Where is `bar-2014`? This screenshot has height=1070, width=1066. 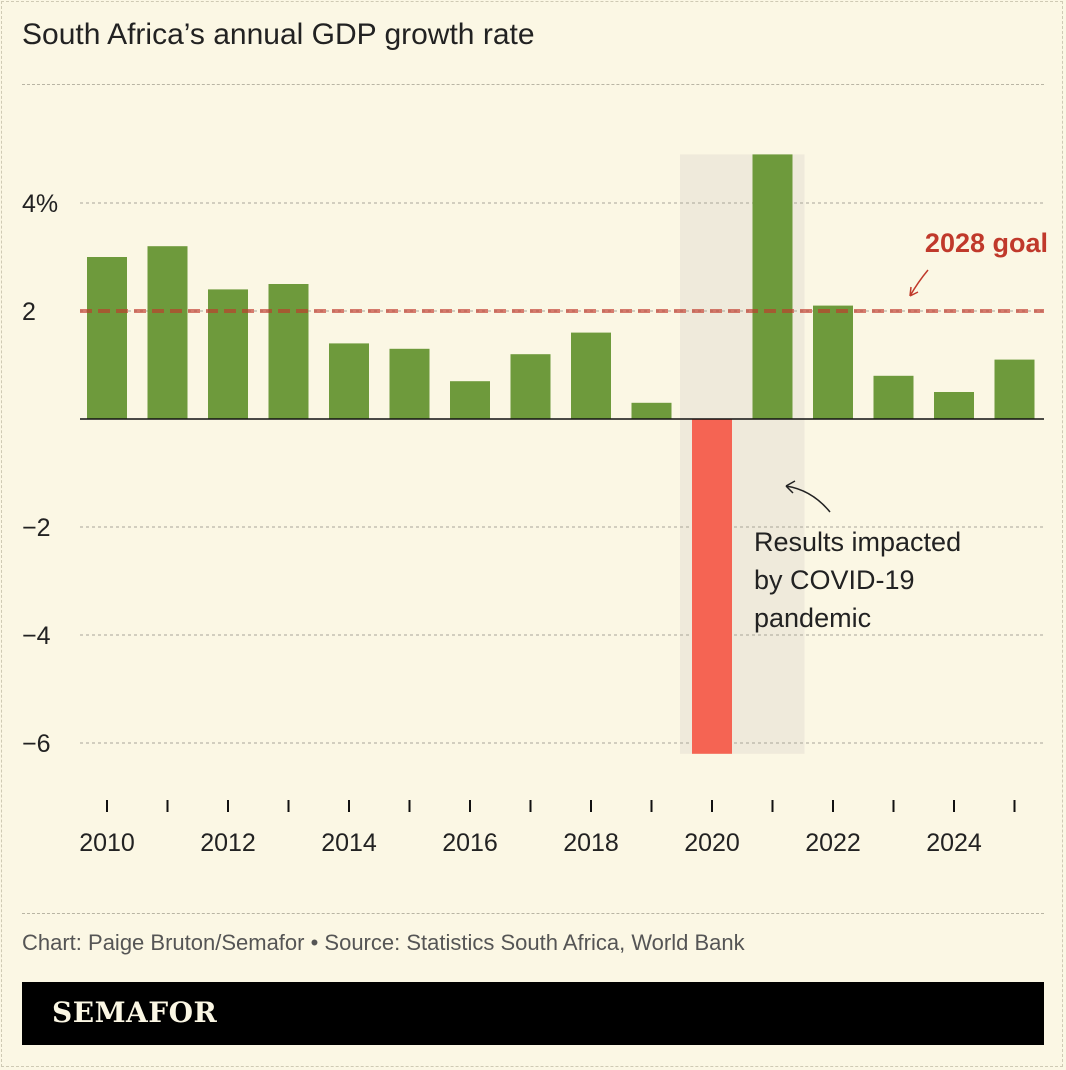 bar-2014 is located at coordinates (349, 381).